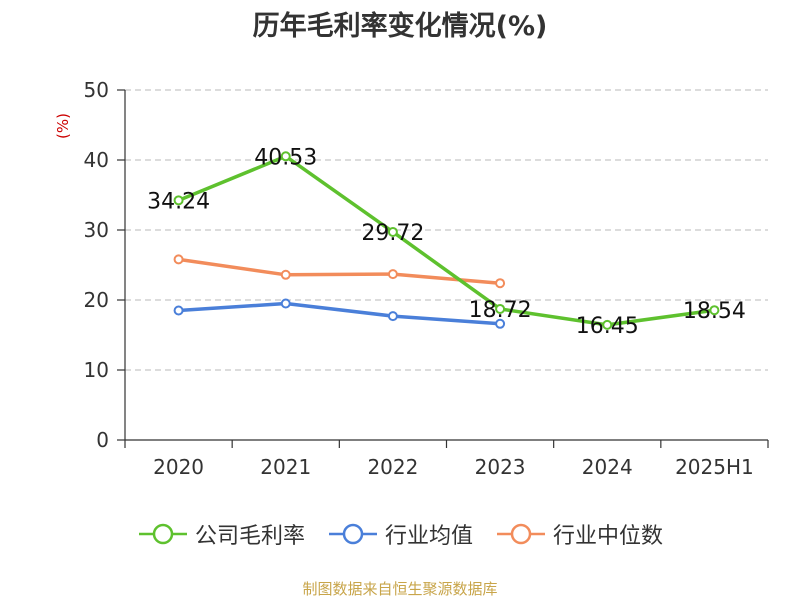 This screenshot has width=800, height=600. I want to click on data-label: 18.54, so click(714, 311).